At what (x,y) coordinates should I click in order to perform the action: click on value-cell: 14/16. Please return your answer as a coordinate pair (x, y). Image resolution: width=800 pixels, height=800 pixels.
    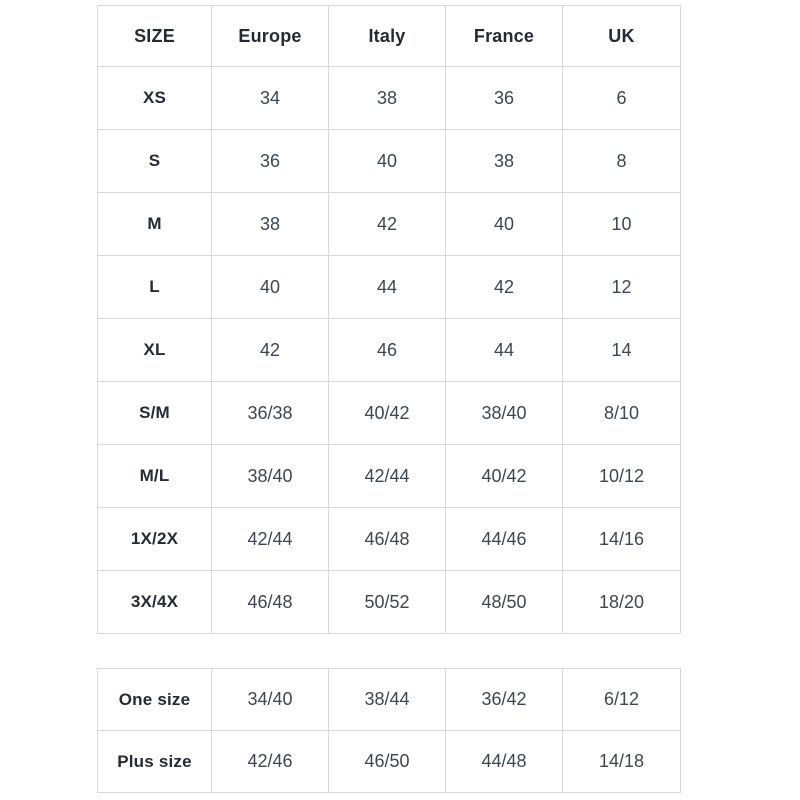
    Looking at the image, I should click on (621, 539).